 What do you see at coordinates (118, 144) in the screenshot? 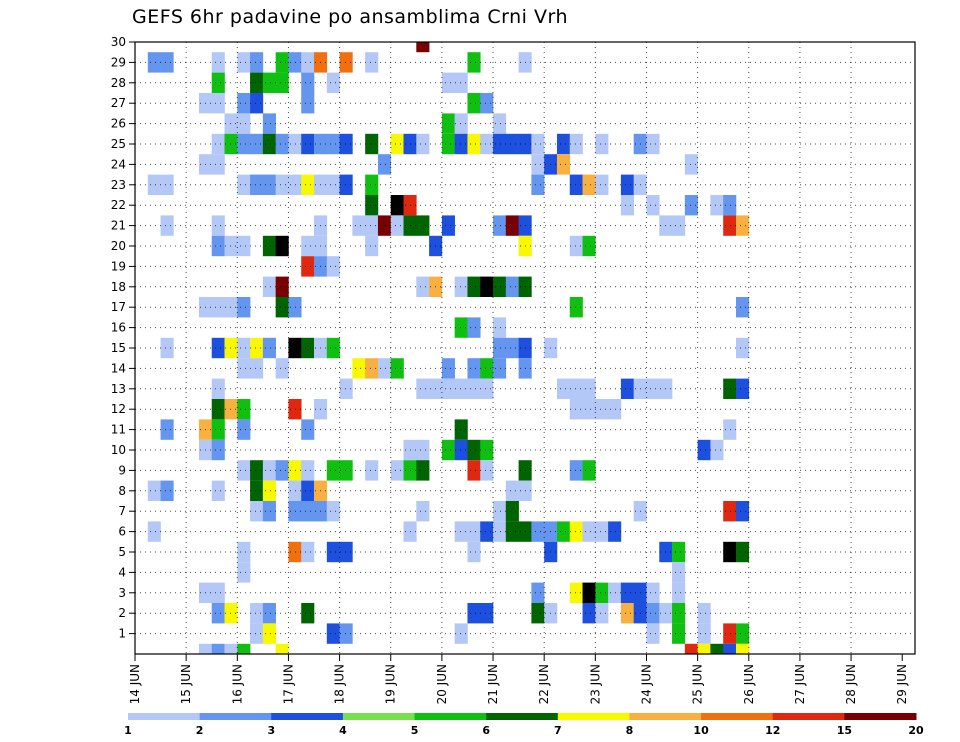
I see `y-tick-label: 25` at bounding box center [118, 144].